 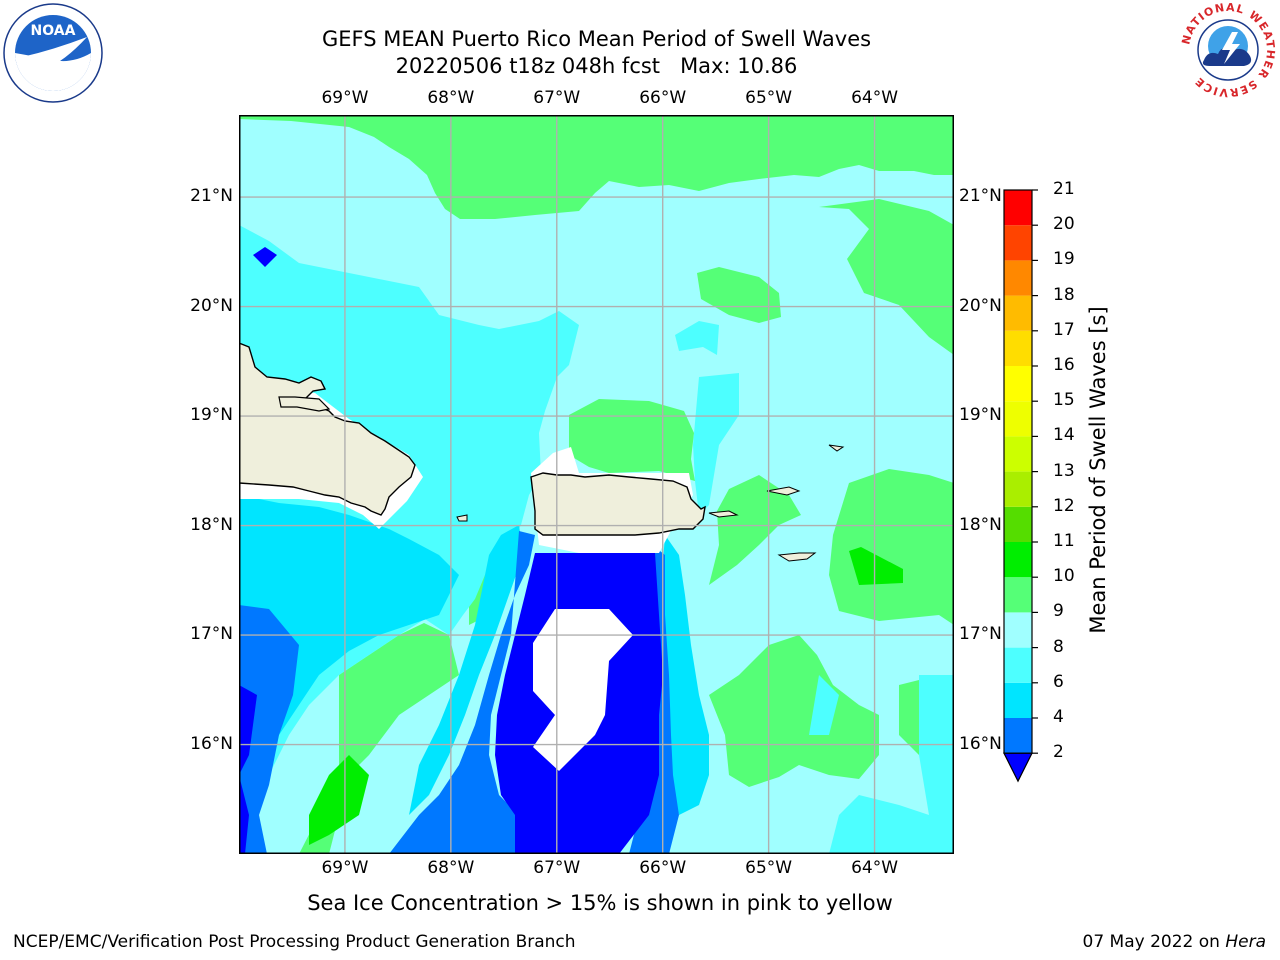 I want to click on land-vieques, so click(x=723, y=514).